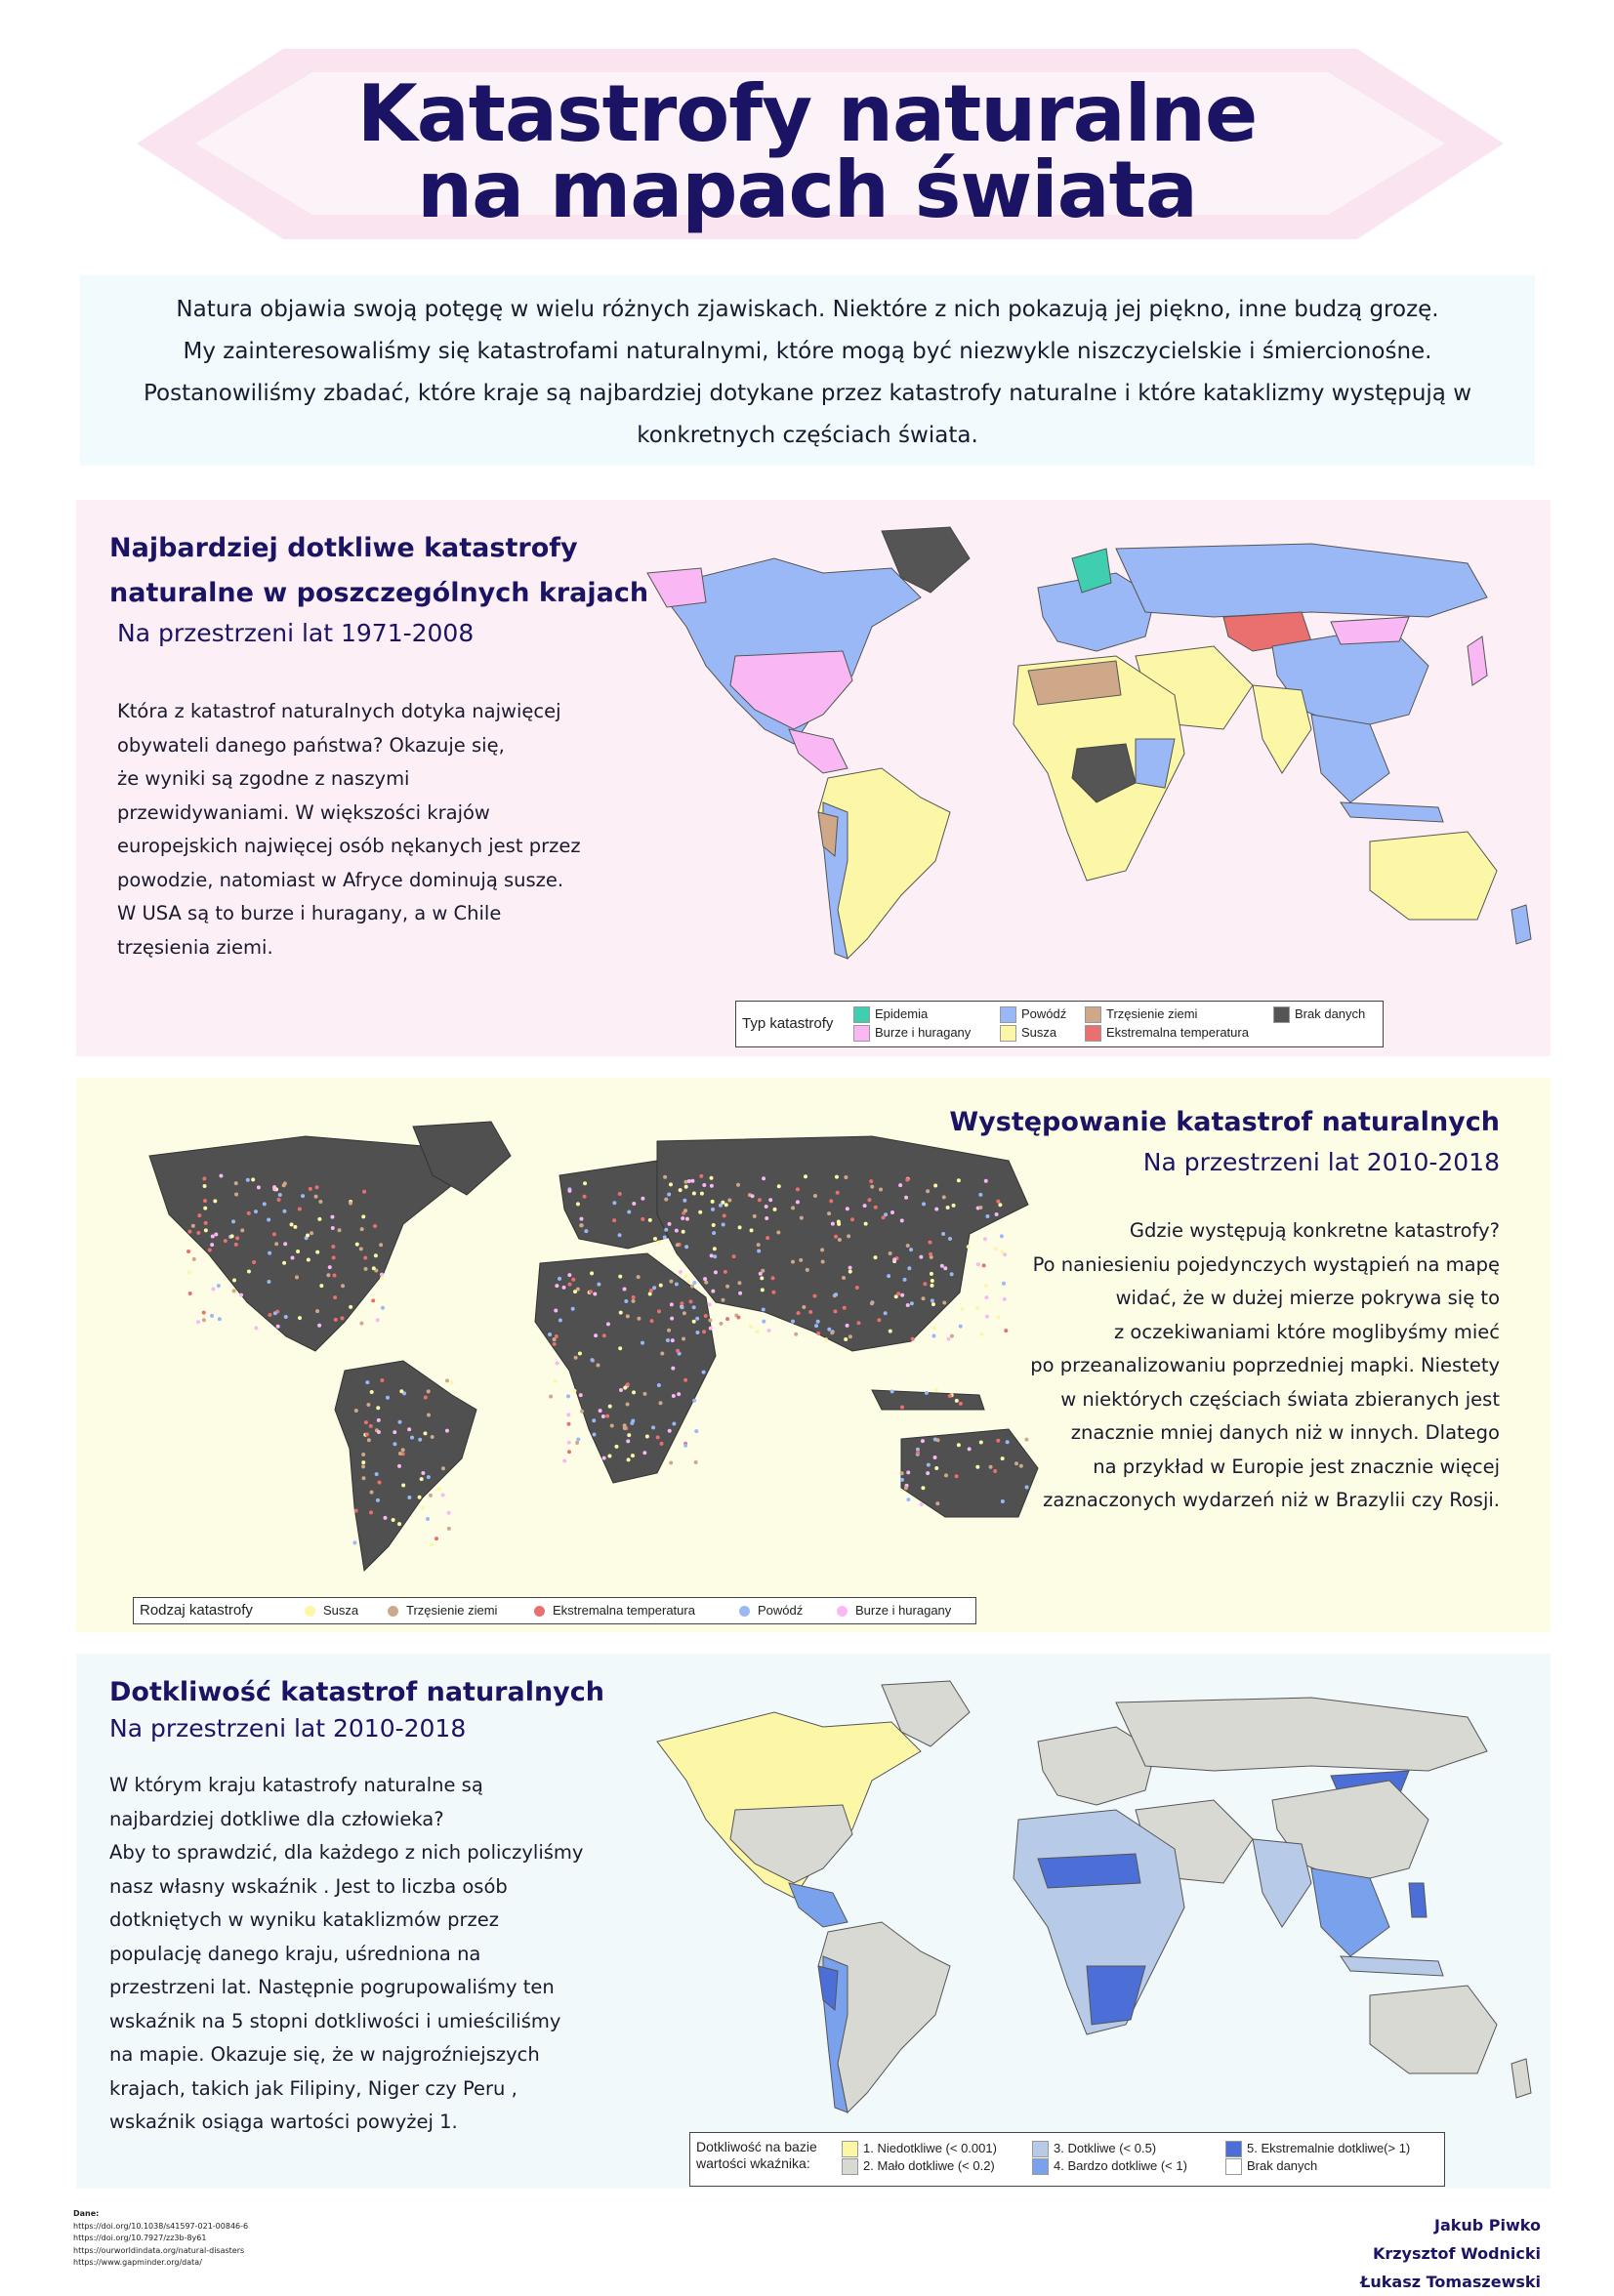  I want to click on map-asia, so click(842, 1243).